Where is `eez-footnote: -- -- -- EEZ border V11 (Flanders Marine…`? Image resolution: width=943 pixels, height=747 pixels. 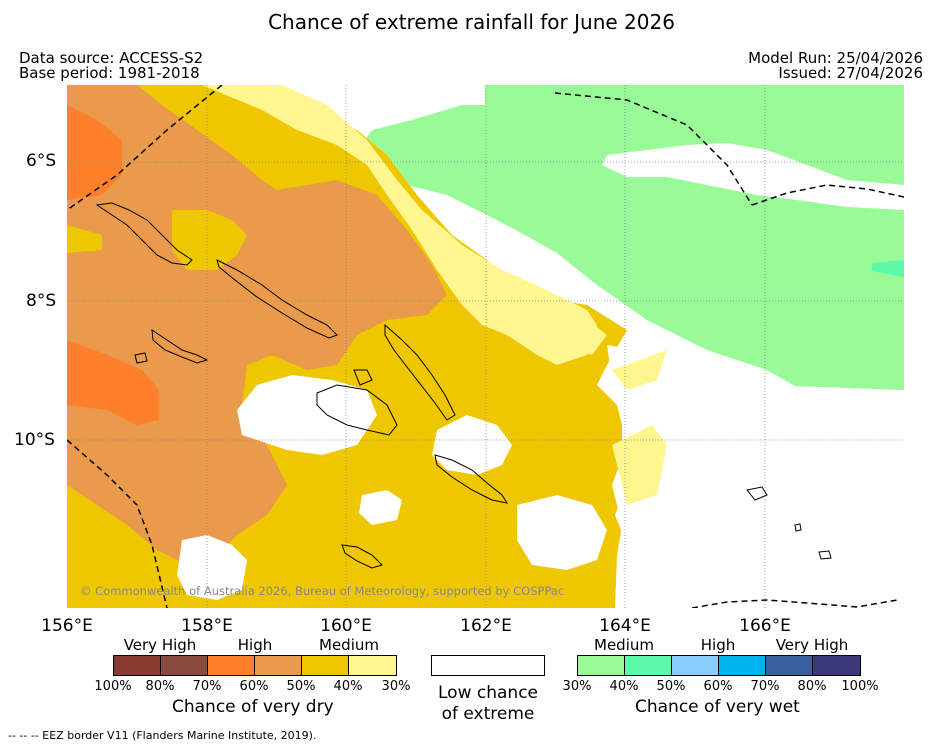
eez-footnote: -- -- -- EEZ border V11 (Flanders Marine… is located at coordinates (162, 735).